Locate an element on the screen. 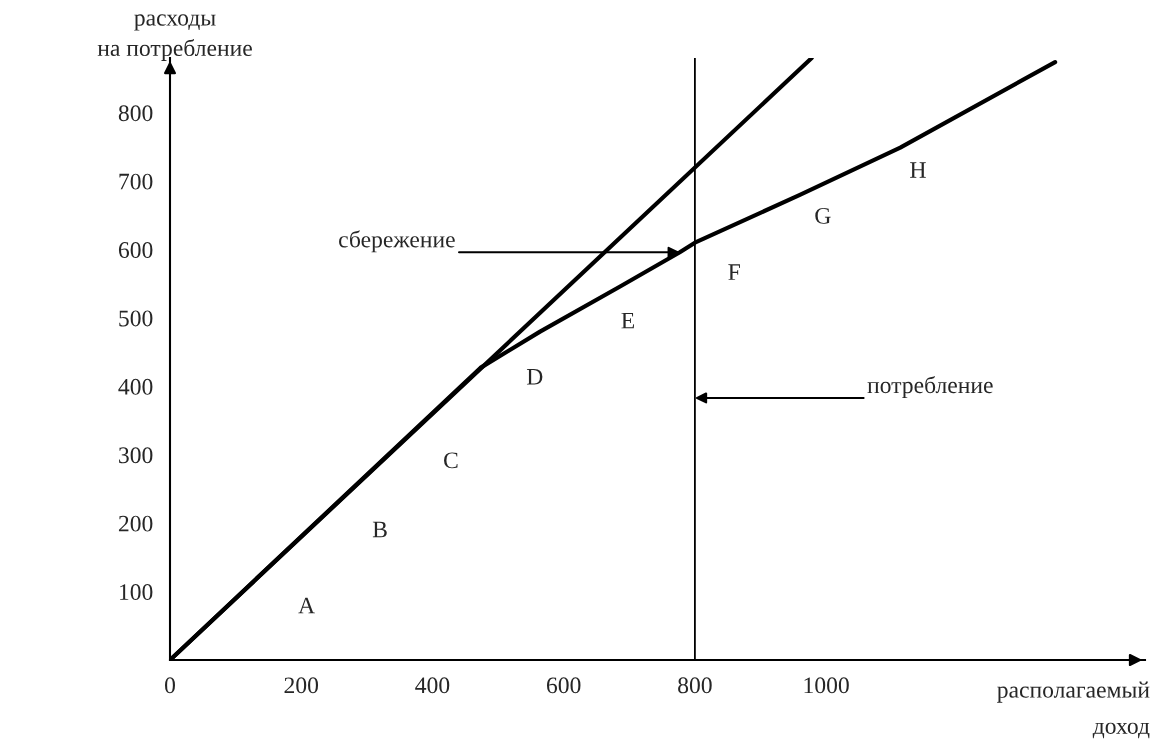 Image resolution: width=1165 pixels, height=747 pixels. x-tick-label: 400 is located at coordinates (432, 685).